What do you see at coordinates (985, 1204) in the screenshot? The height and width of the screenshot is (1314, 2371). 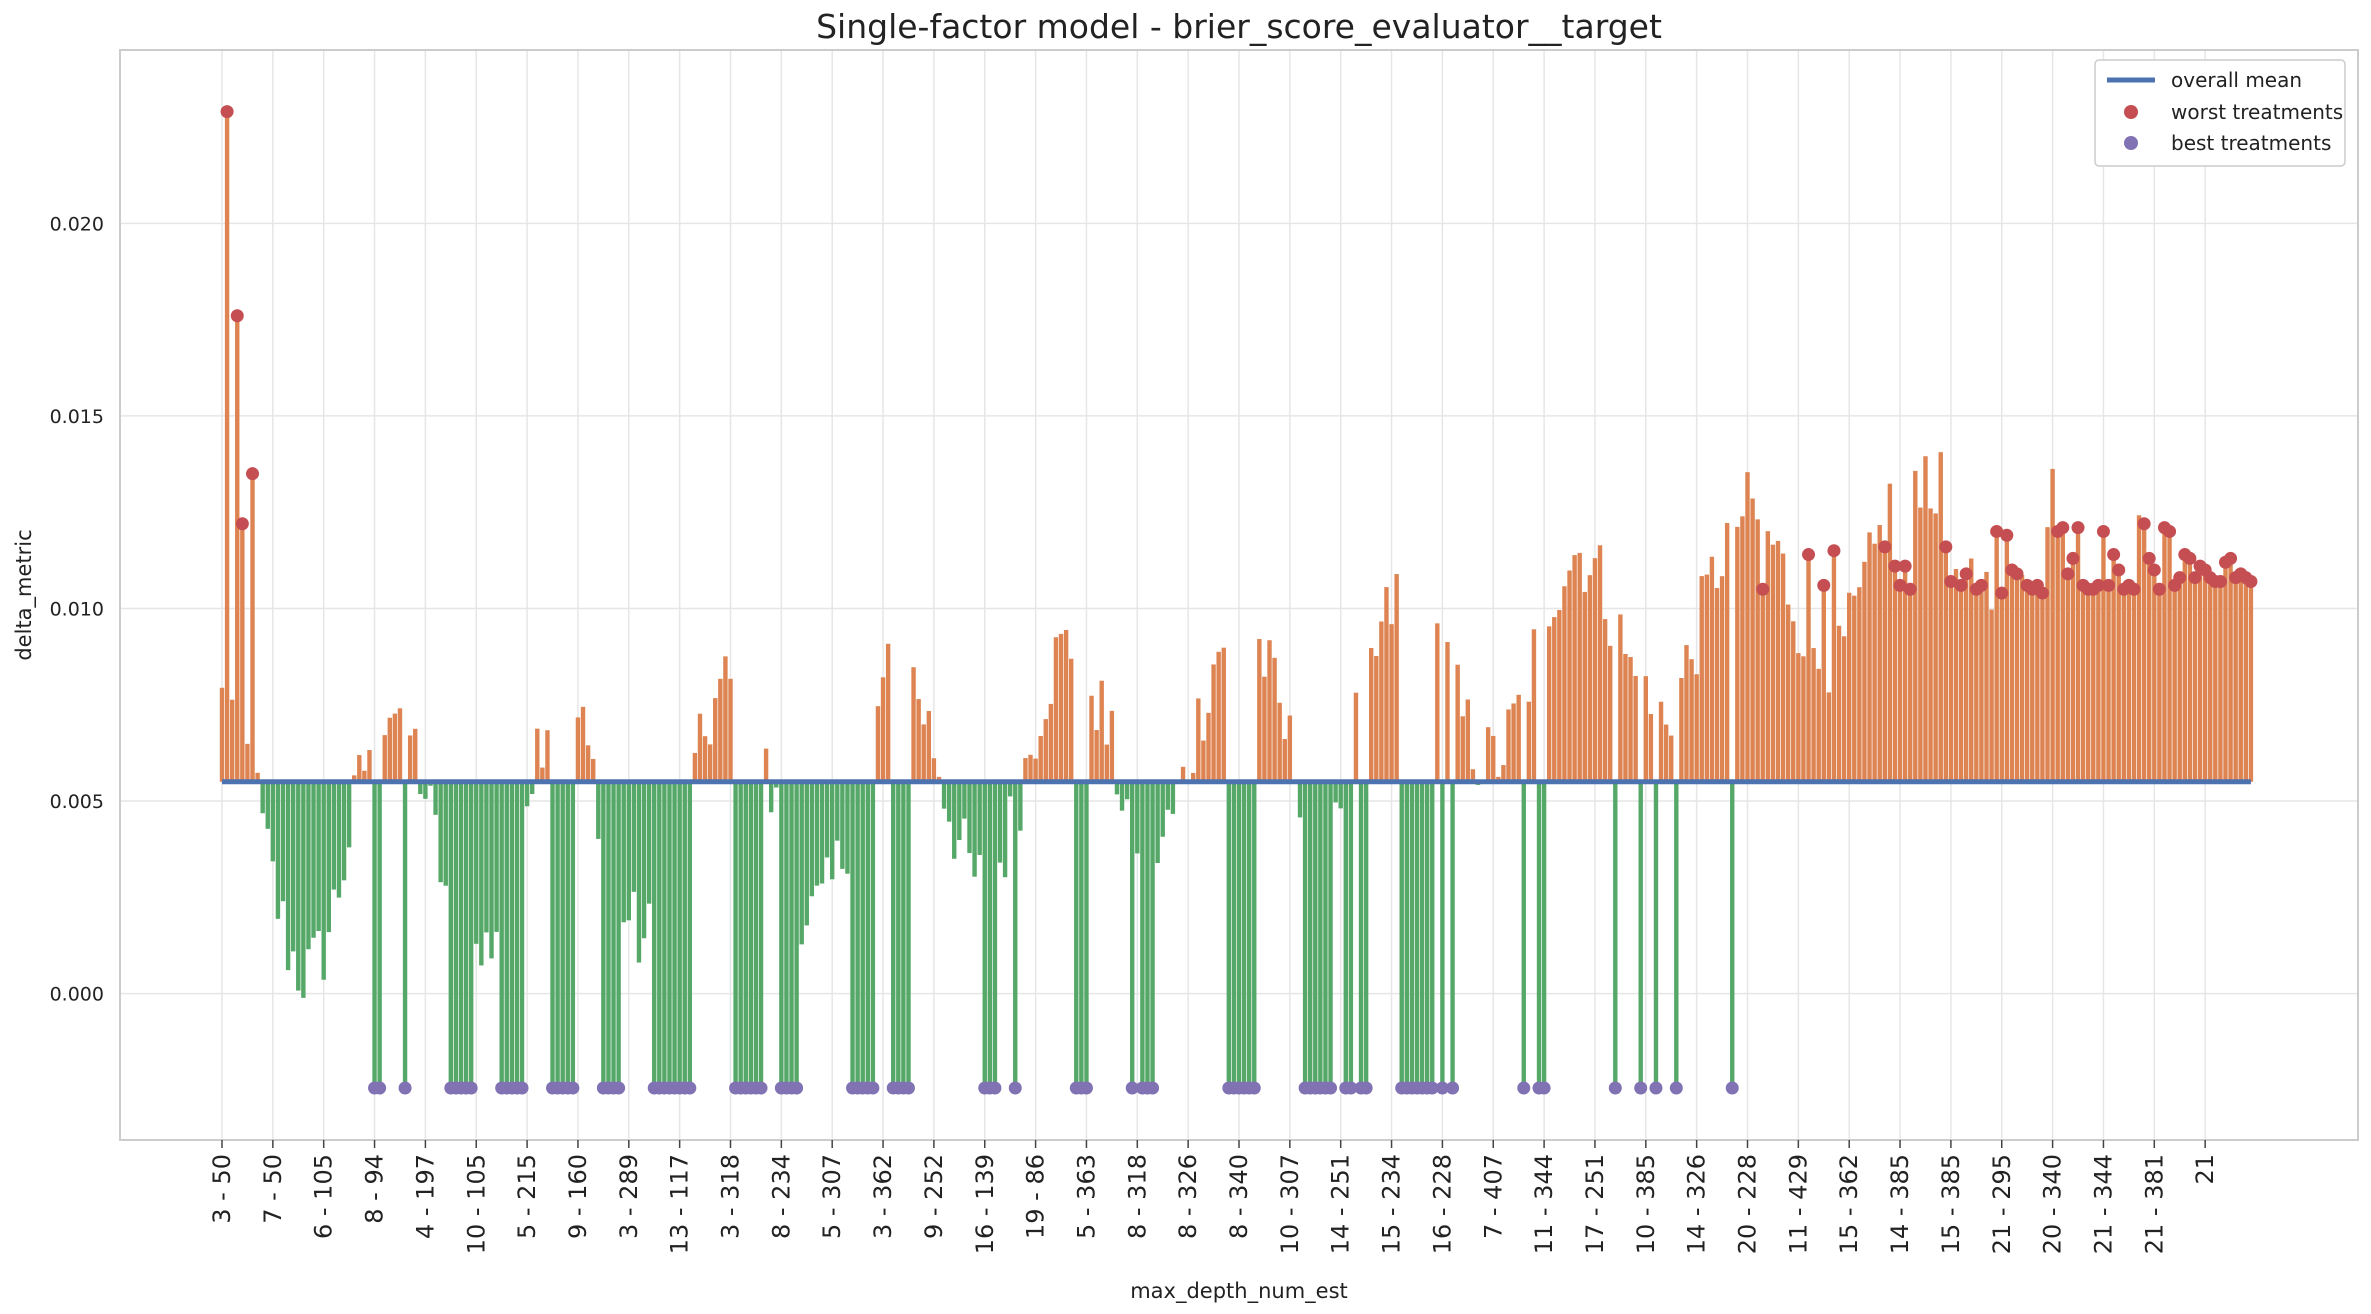 I see `x-tick-label: 16 - 139` at bounding box center [985, 1204].